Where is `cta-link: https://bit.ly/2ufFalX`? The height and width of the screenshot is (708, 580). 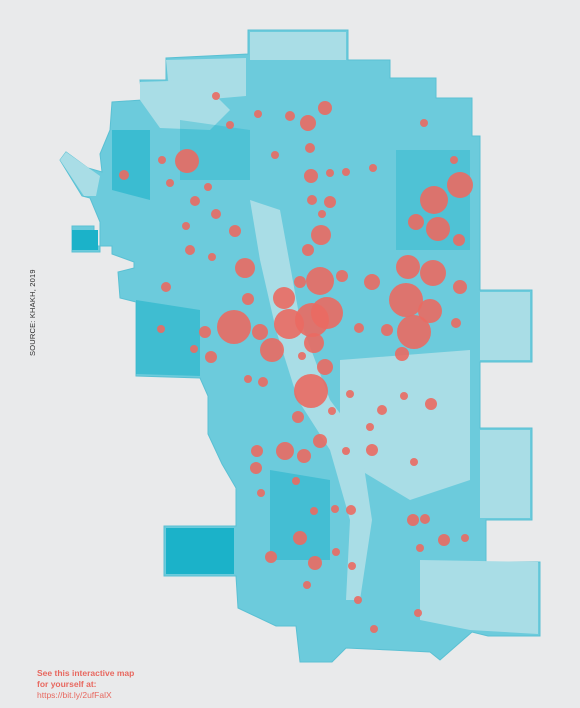 cta-link: https://bit.ly/2ufFalX is located at coordinates (74, 695).